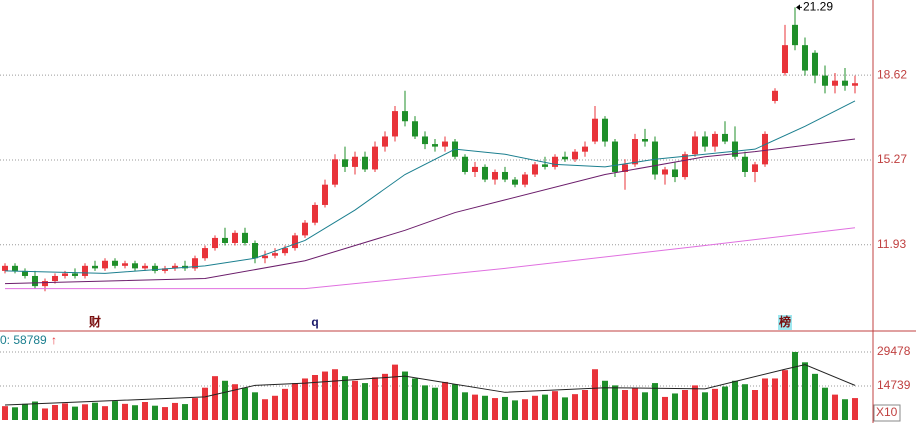 Image resolution: width=916 pixels, height=423 pixels. I want to click on y-tick-label: 15.27, so click(892, 159).